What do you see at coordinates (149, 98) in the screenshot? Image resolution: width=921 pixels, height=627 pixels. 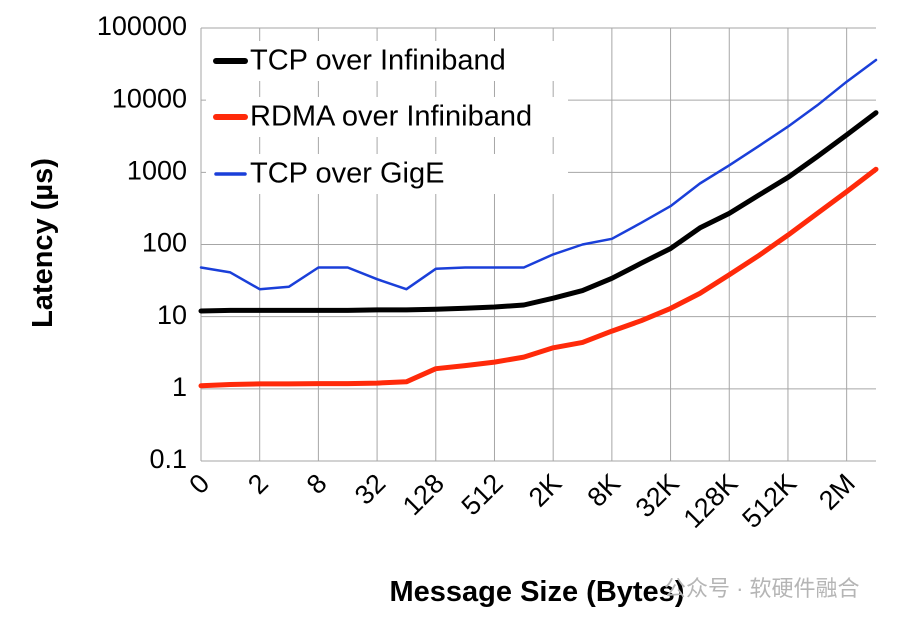 I see `y-tick-label: 10000` at bounding box center [149, 98].